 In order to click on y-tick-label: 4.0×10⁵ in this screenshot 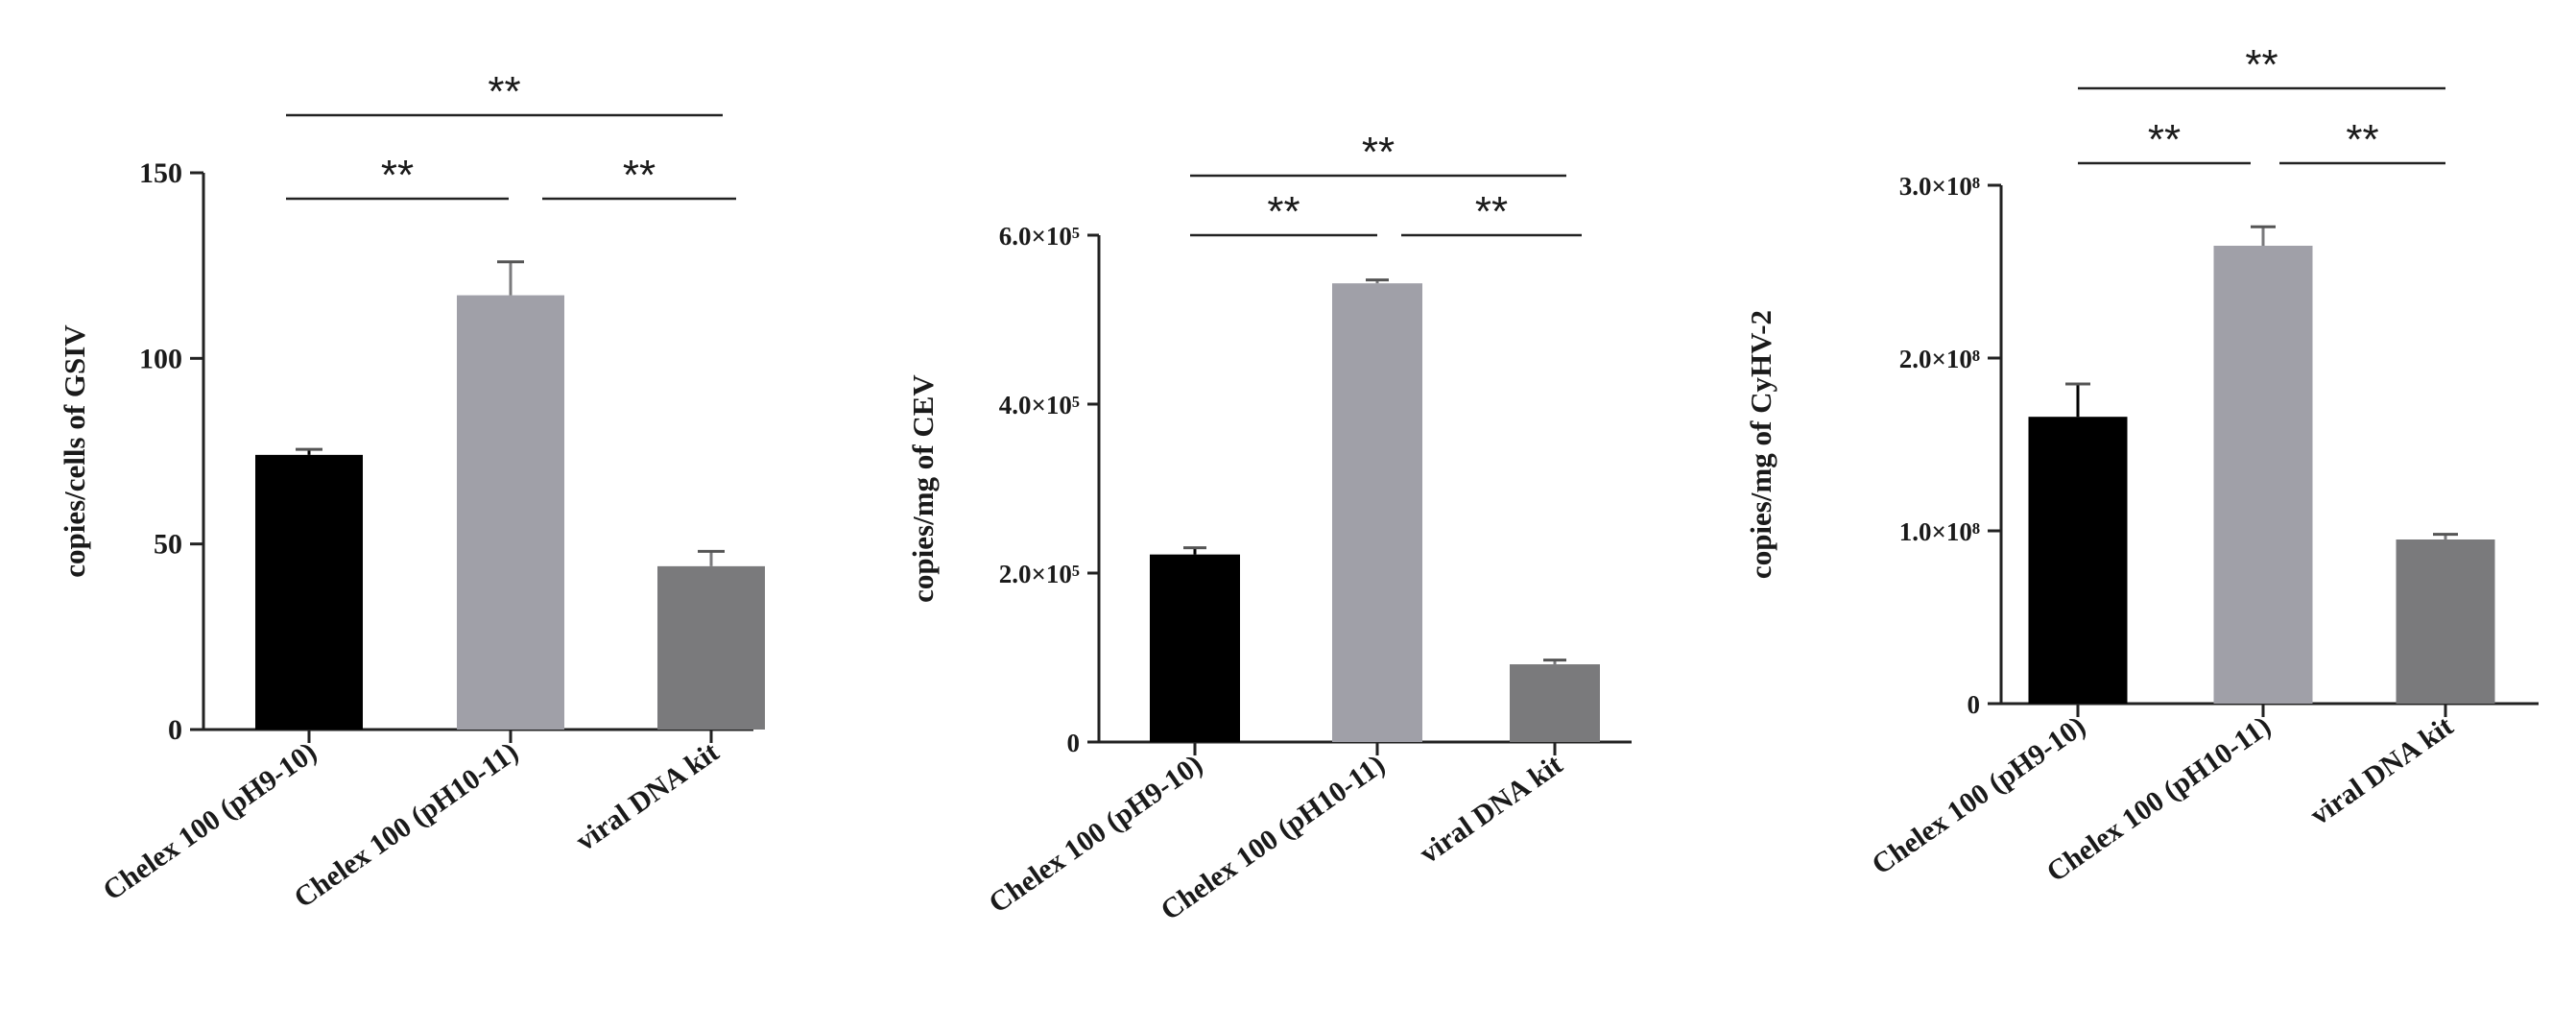, I will do `click(1039, 405)`.